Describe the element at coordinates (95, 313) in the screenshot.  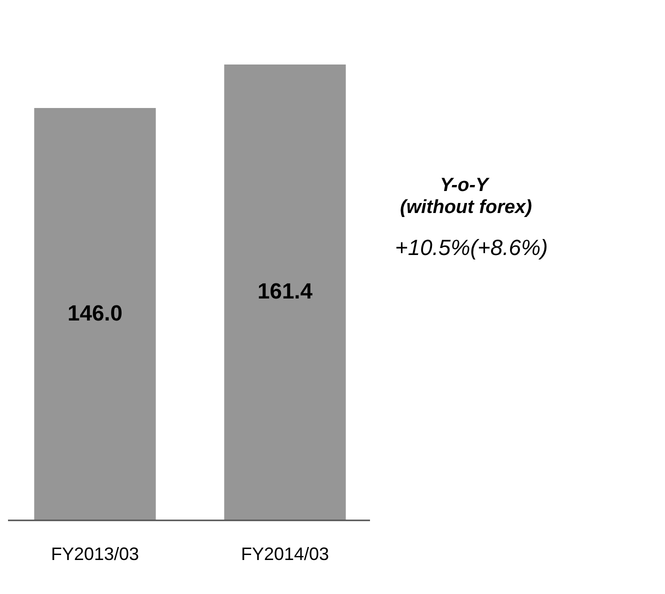
I see `data-label: 146.0` at that location.